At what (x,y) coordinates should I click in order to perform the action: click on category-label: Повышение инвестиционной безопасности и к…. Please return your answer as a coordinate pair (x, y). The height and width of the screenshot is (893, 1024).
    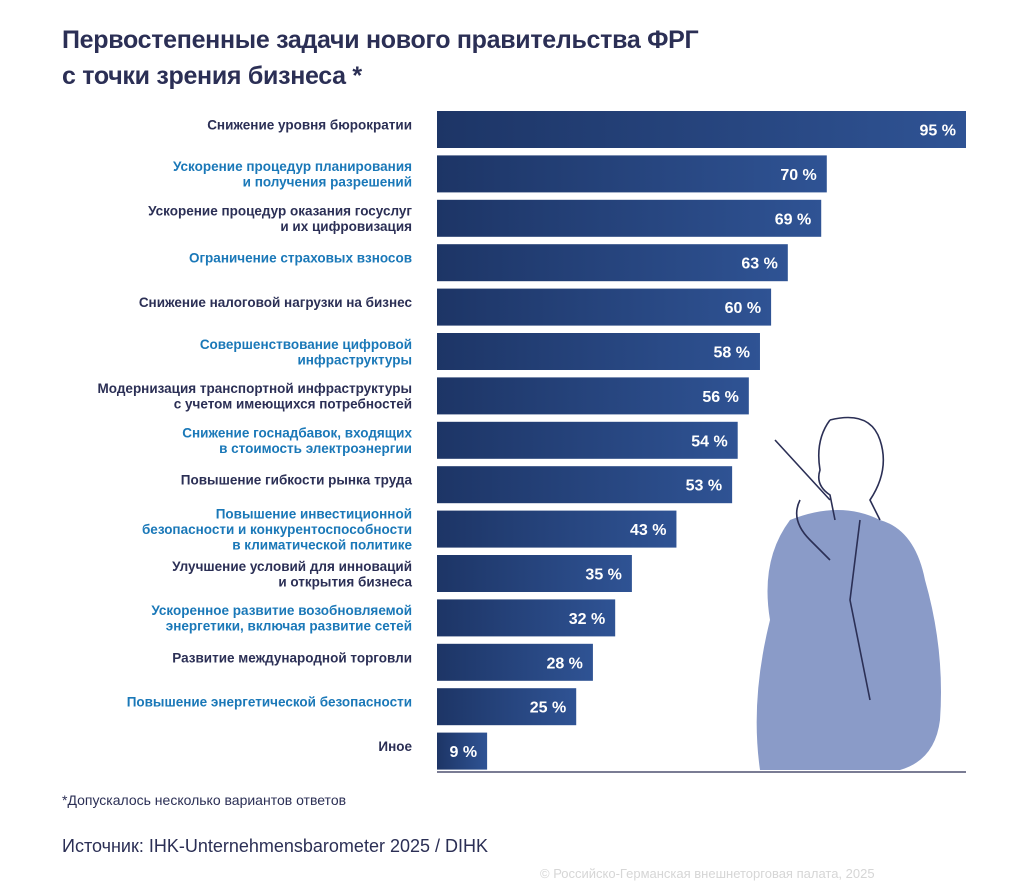
    Looking at the image, I should click on (277, 530).